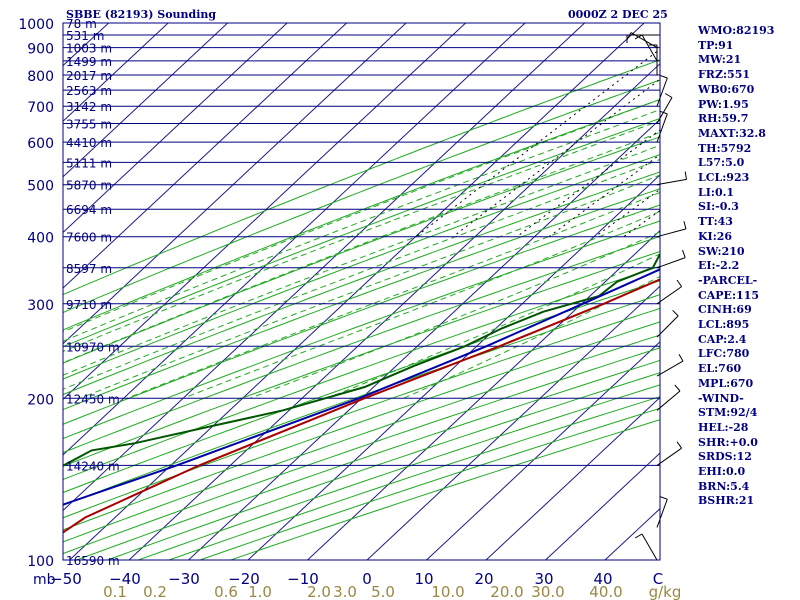 This screenshot has width=800, height=600. What do you see at coordinates (155, 591) in the screenshot?
I see `mixing-ratio-tick-label: 0.2` at bounding box center [155, 591].